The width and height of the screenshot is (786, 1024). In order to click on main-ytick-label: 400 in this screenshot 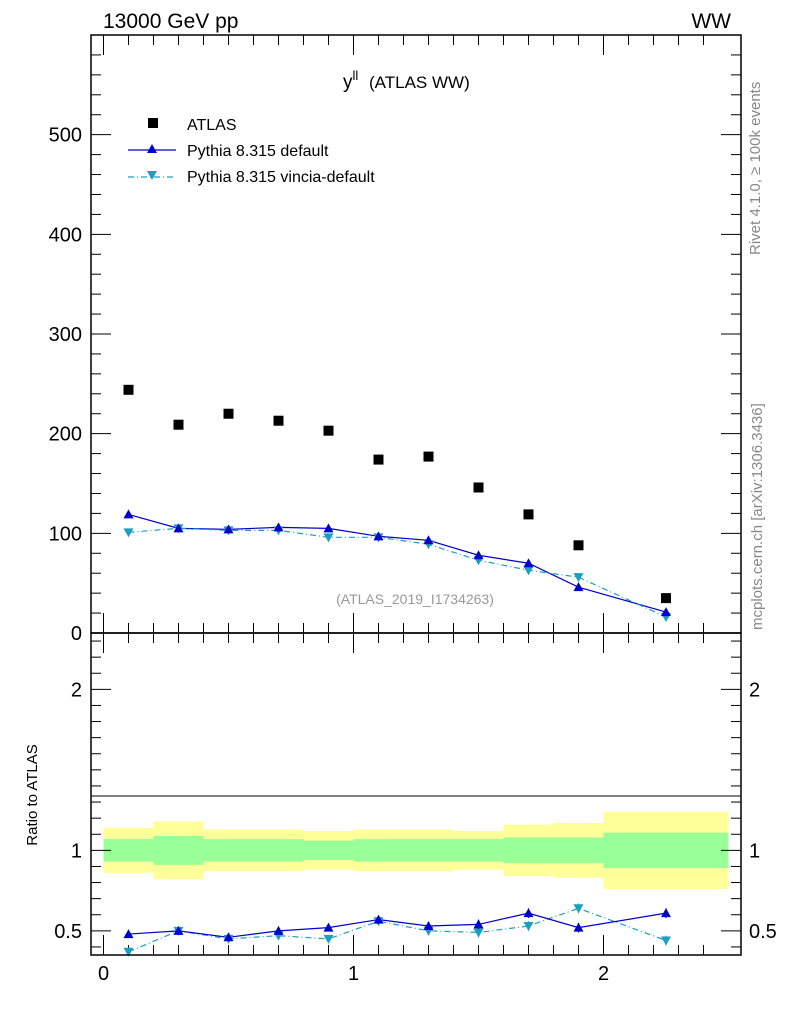, I will do `click(65, 235)`.